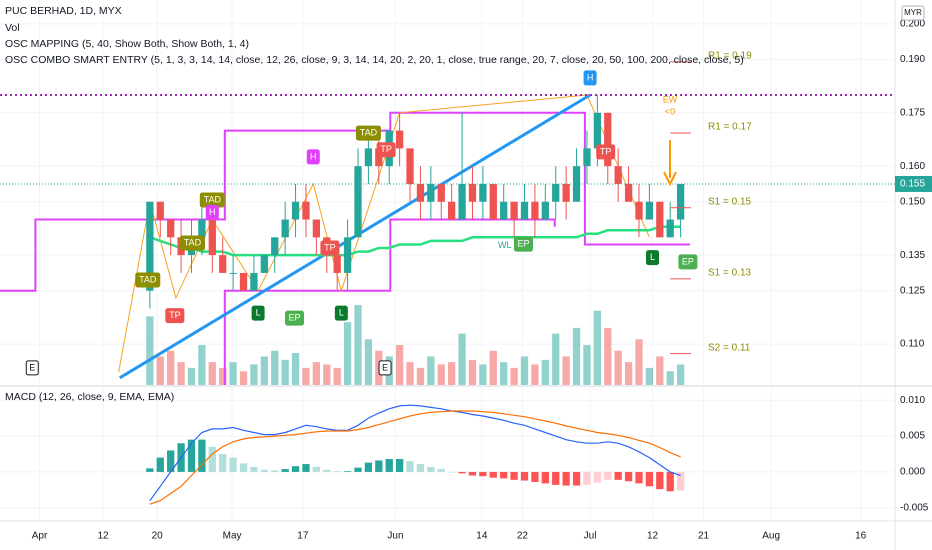 This screenshot has height=550, width=932. What do you see at coordinates (912, 344) in the screenshot?
I see `y-tick-label: 0.110` at bounding box center [912, 344].